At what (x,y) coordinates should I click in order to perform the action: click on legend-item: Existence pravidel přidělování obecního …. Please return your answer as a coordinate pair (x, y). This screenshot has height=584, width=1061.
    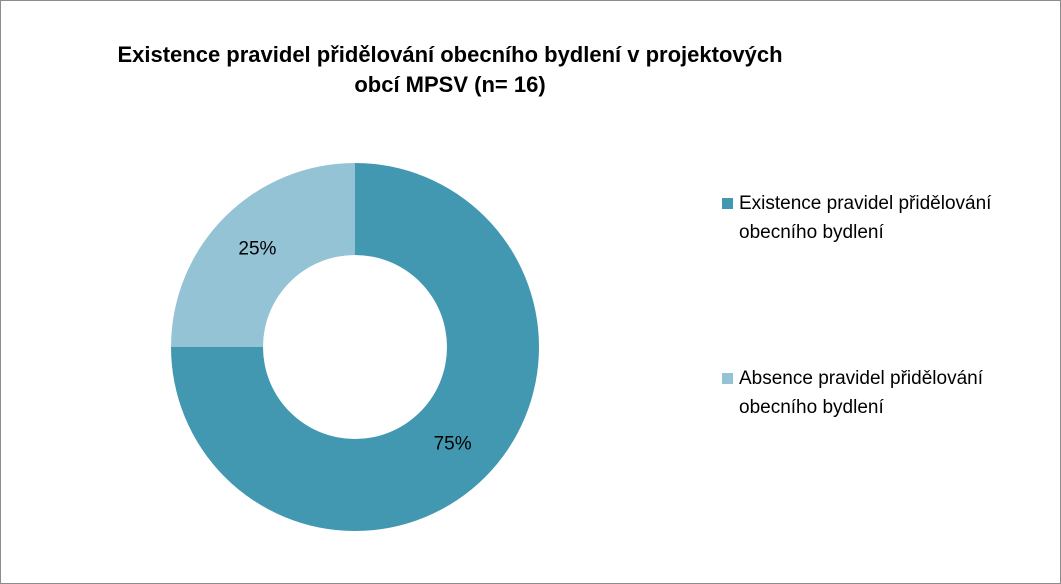
    Looking at the image, I should click on (862, 218).